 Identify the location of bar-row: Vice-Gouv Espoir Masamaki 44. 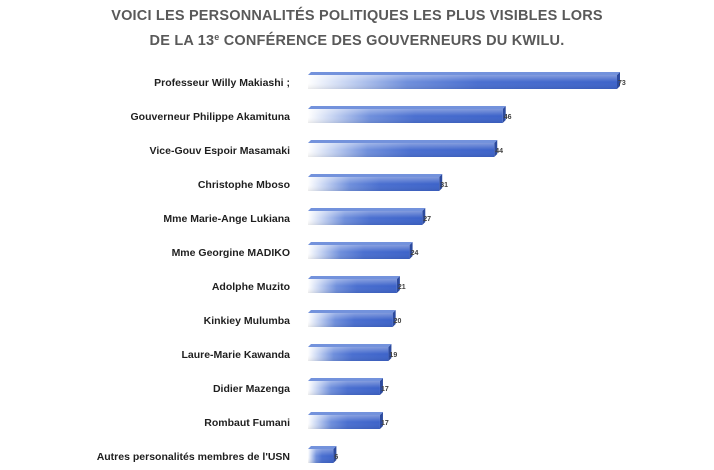
(326, 148).